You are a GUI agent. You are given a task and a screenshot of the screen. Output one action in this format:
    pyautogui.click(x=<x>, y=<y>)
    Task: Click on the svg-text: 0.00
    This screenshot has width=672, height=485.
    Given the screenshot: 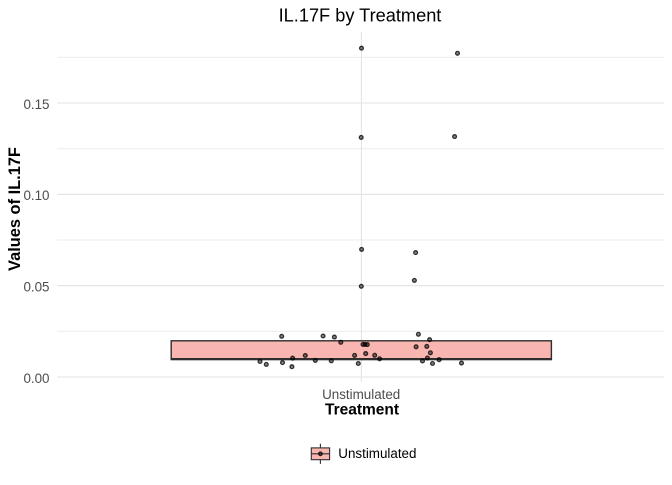 What is the action you would take?
    pyautogui.click(x=36, y=378)
    